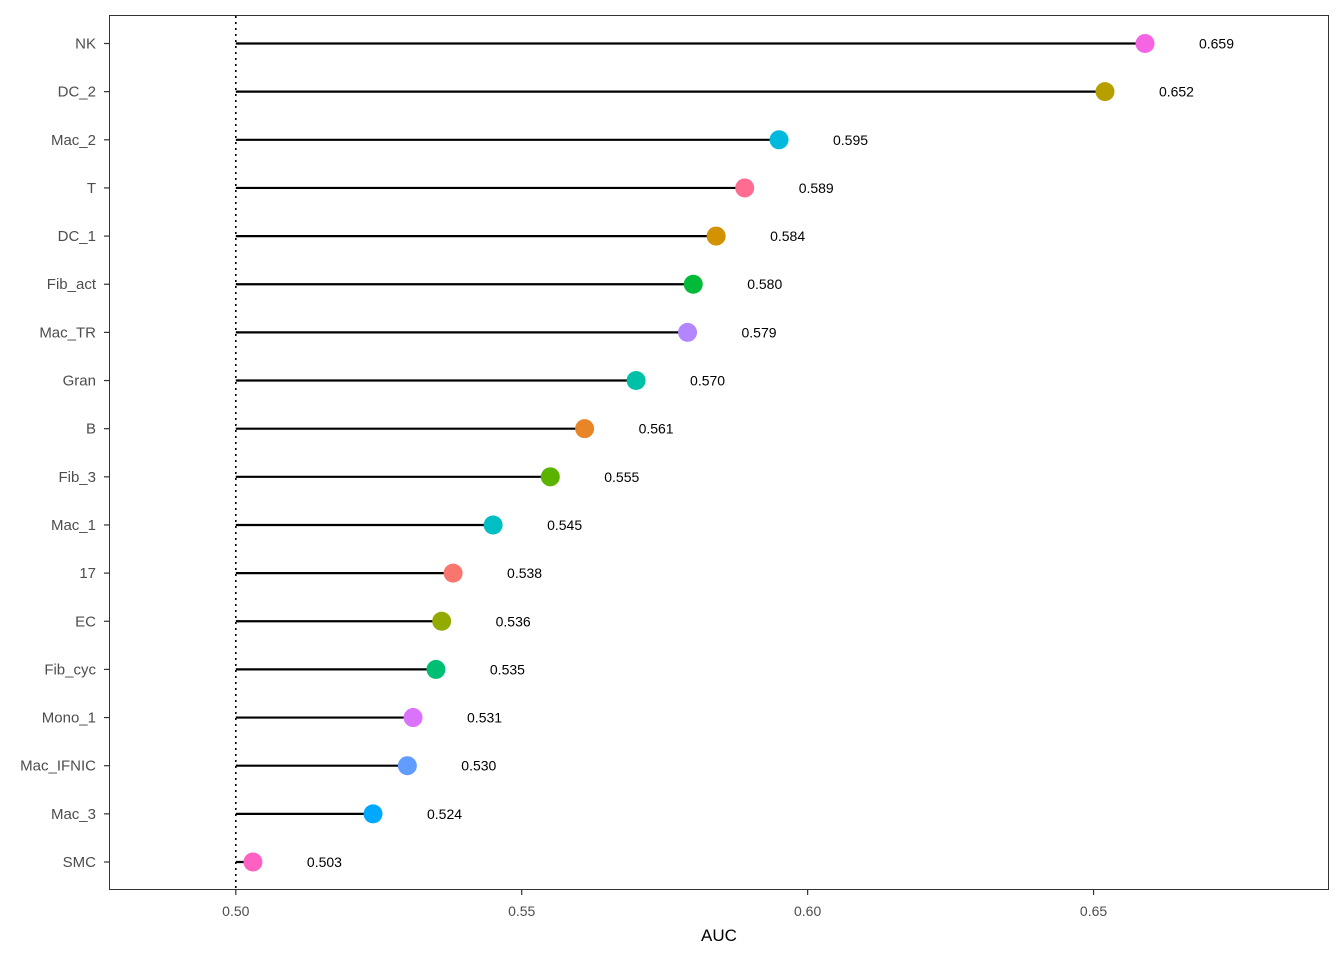 This screenshot has width=1344, height=960. I want to click on x-tick-label: 0.55, so click(521, 911).